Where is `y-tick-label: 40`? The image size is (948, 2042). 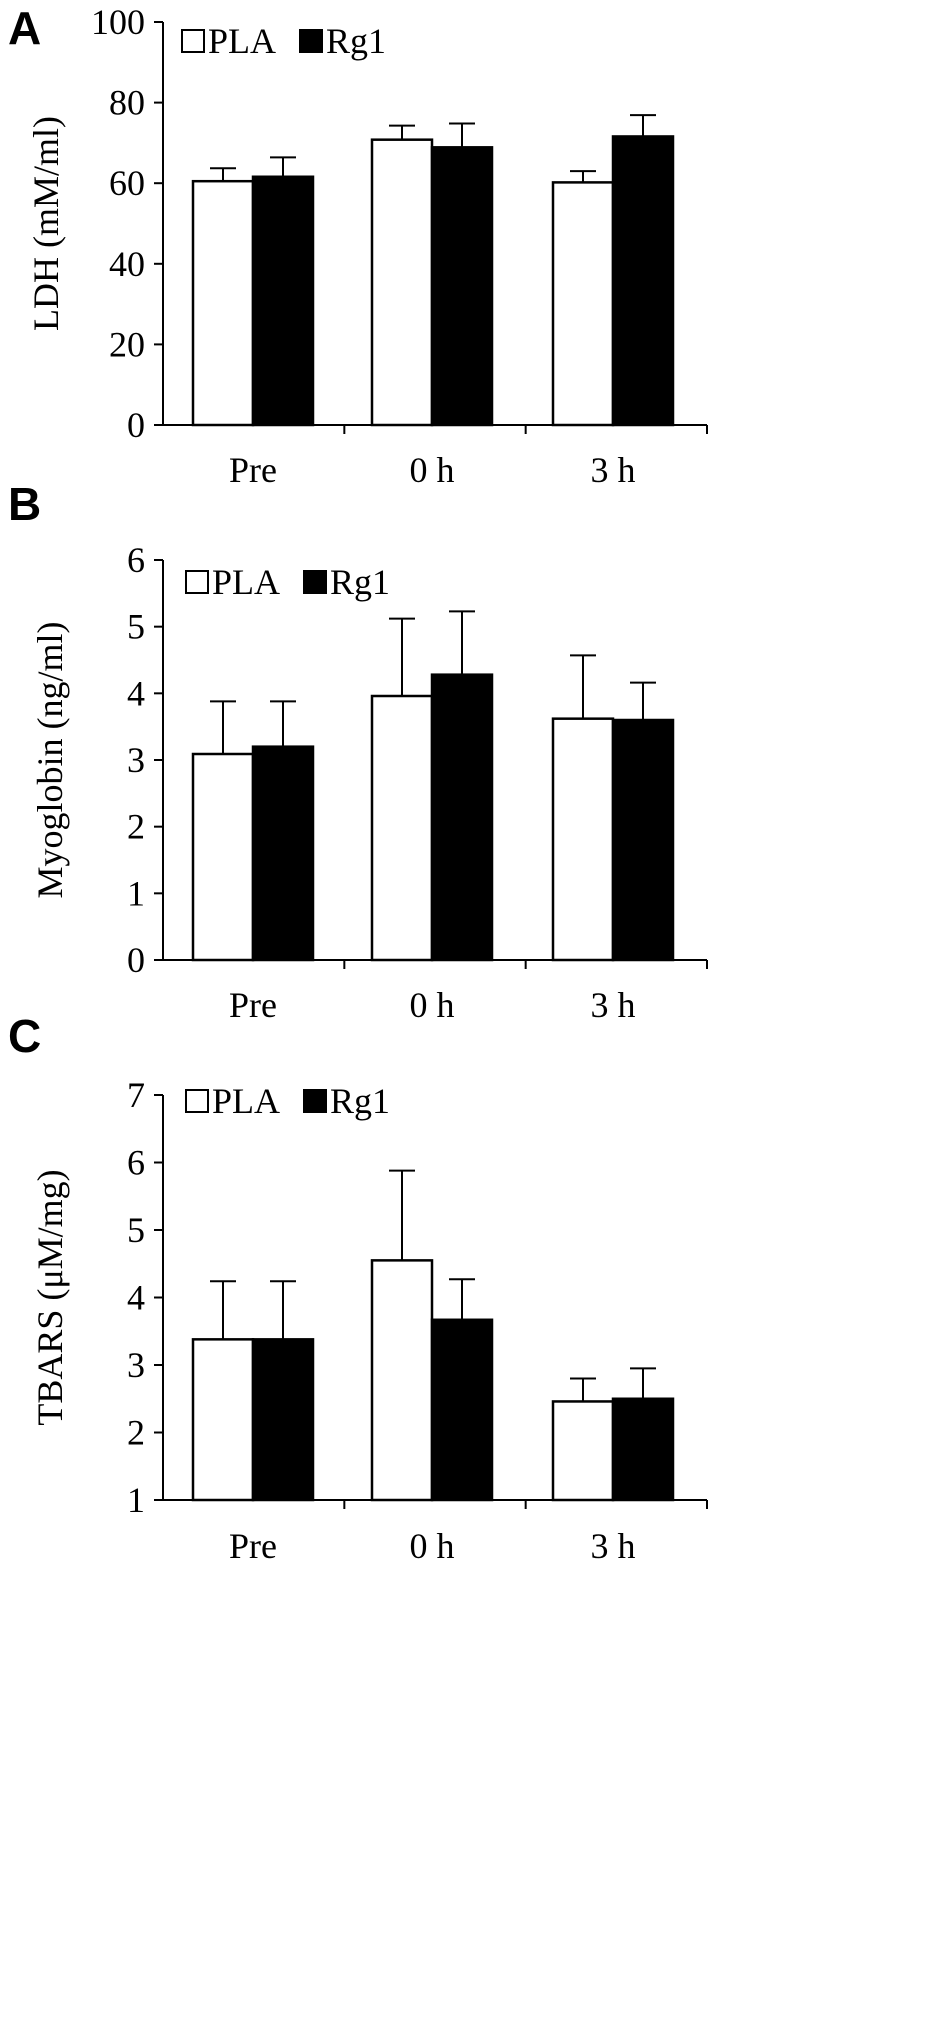 y-tick-label: 40 is located at coordinates (127, 264).